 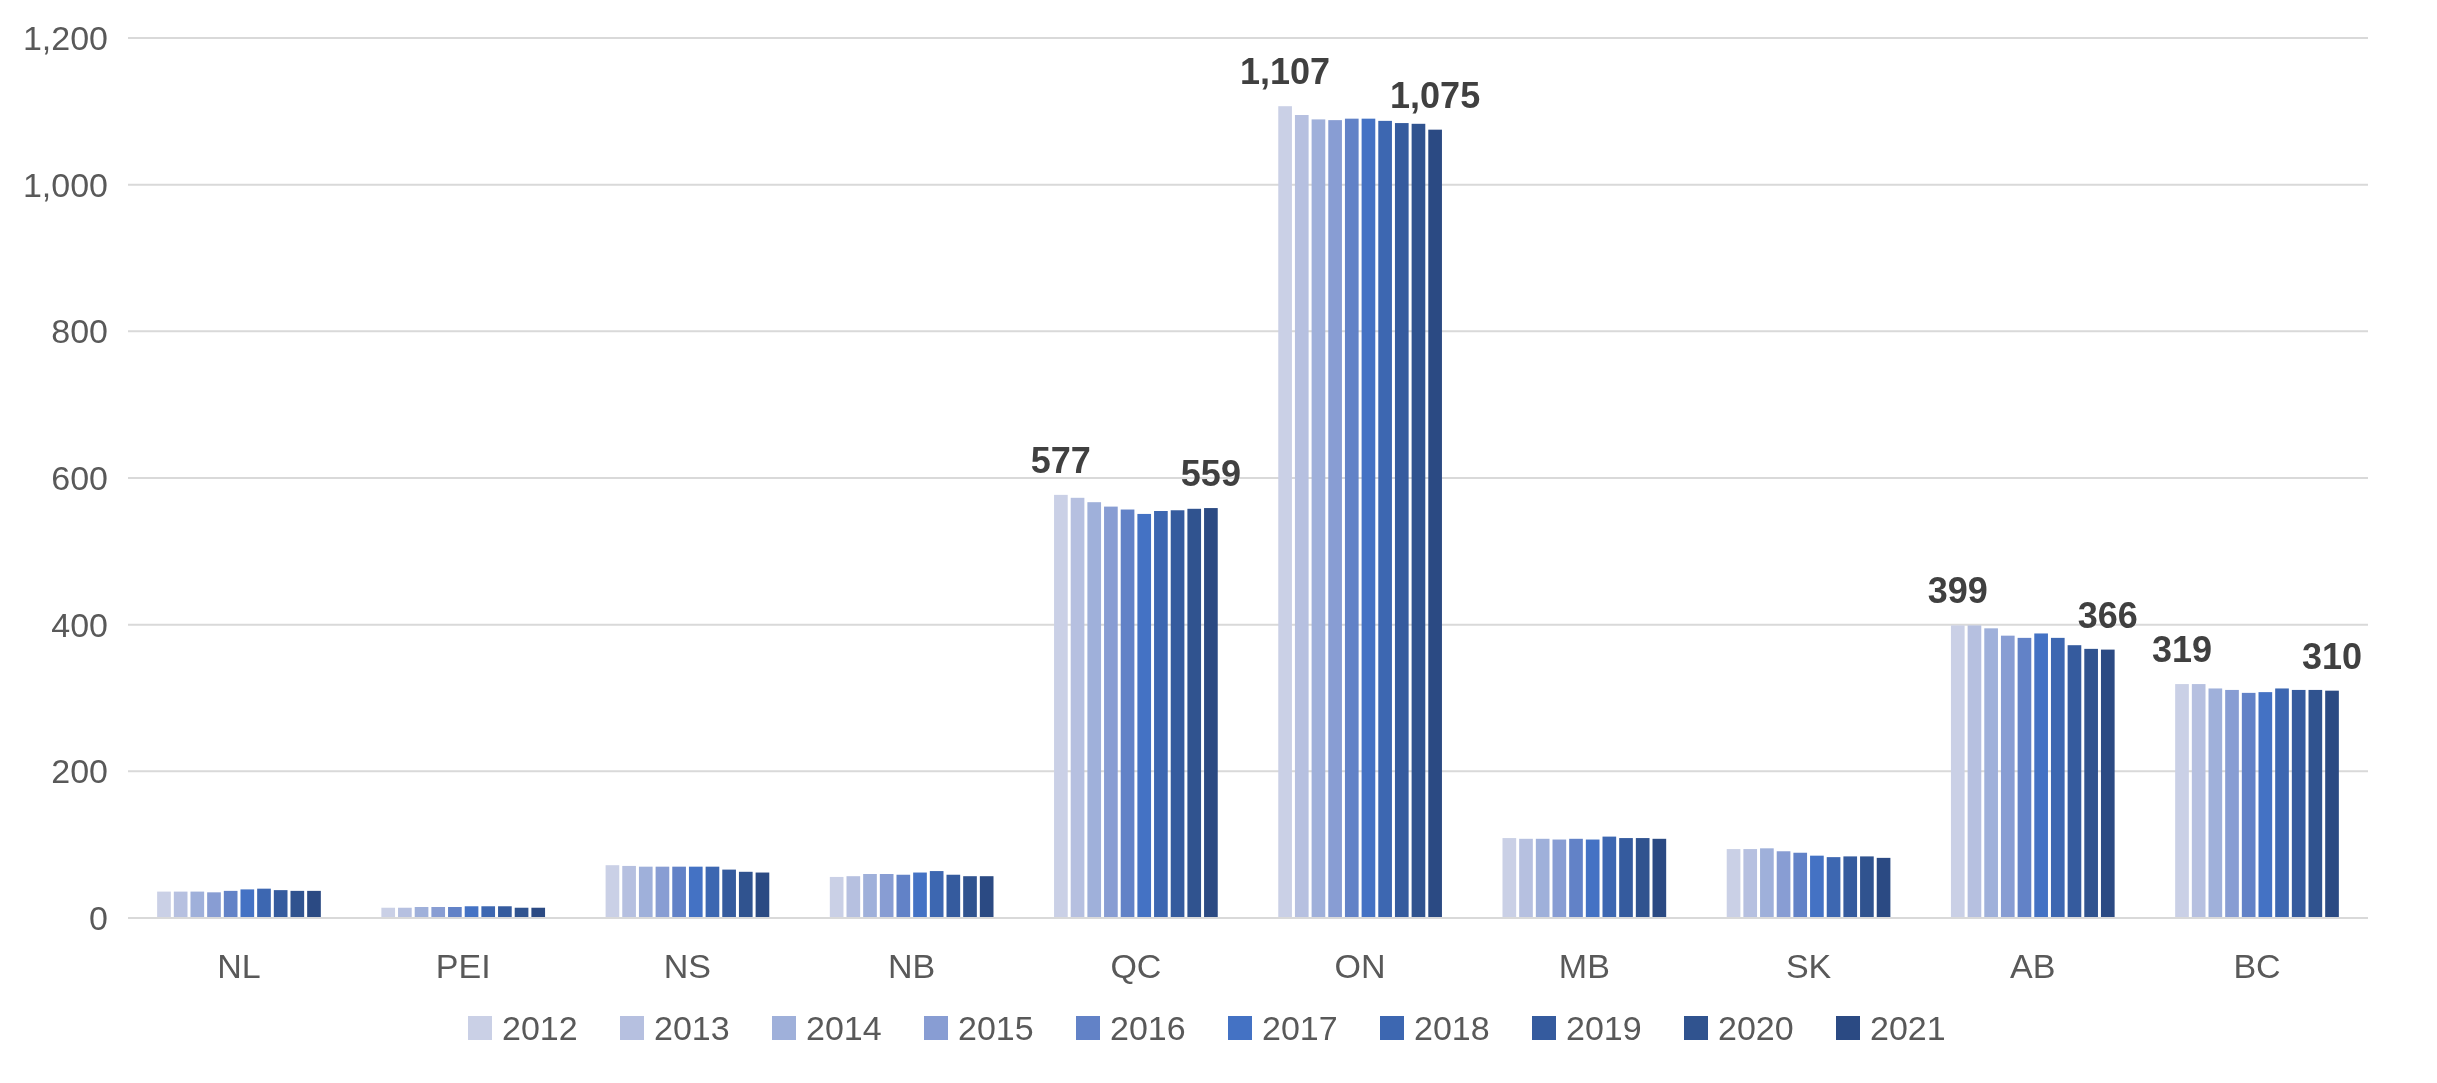 What do you see at coordinates (1808, 966) in the screenshot?
I see `x-tick-label: SK` at bounding box center [1808, 966].